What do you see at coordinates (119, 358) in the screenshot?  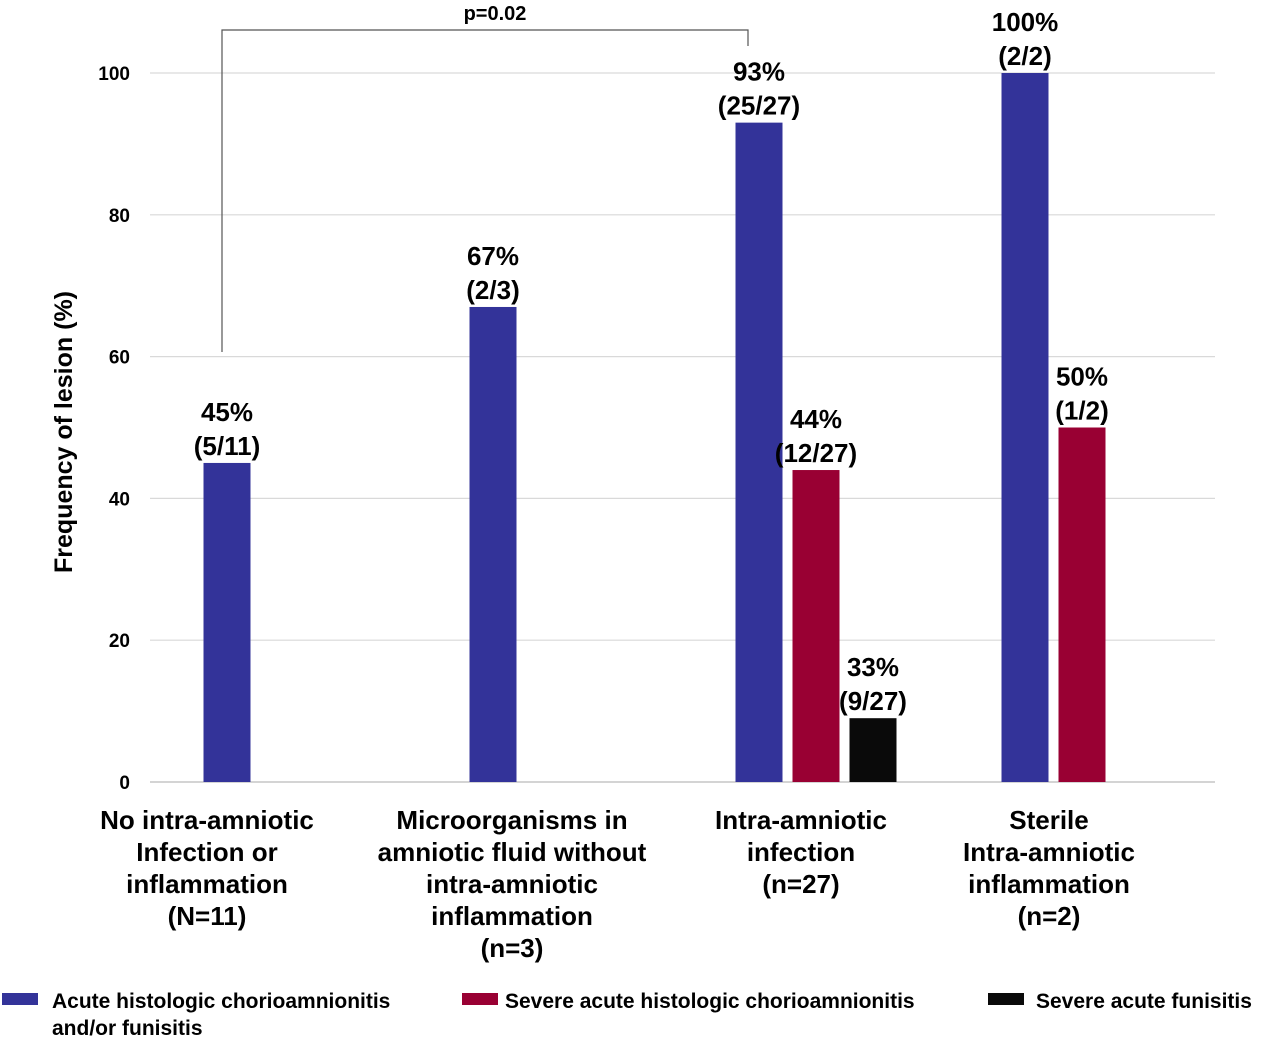 I see `y-tick-label: 60` at bounding box center [119, 358].